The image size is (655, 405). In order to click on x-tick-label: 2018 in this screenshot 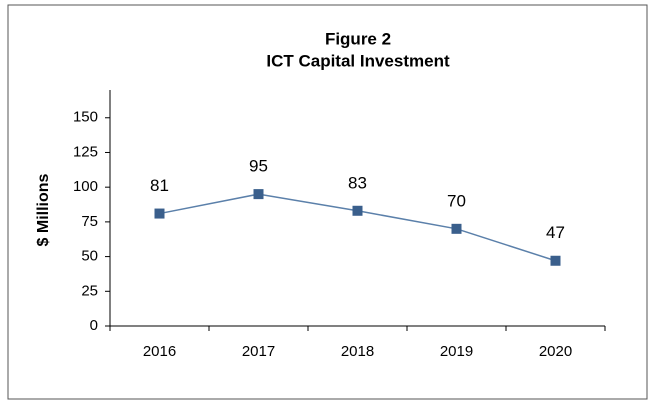, I will do `click(357, 351)`.